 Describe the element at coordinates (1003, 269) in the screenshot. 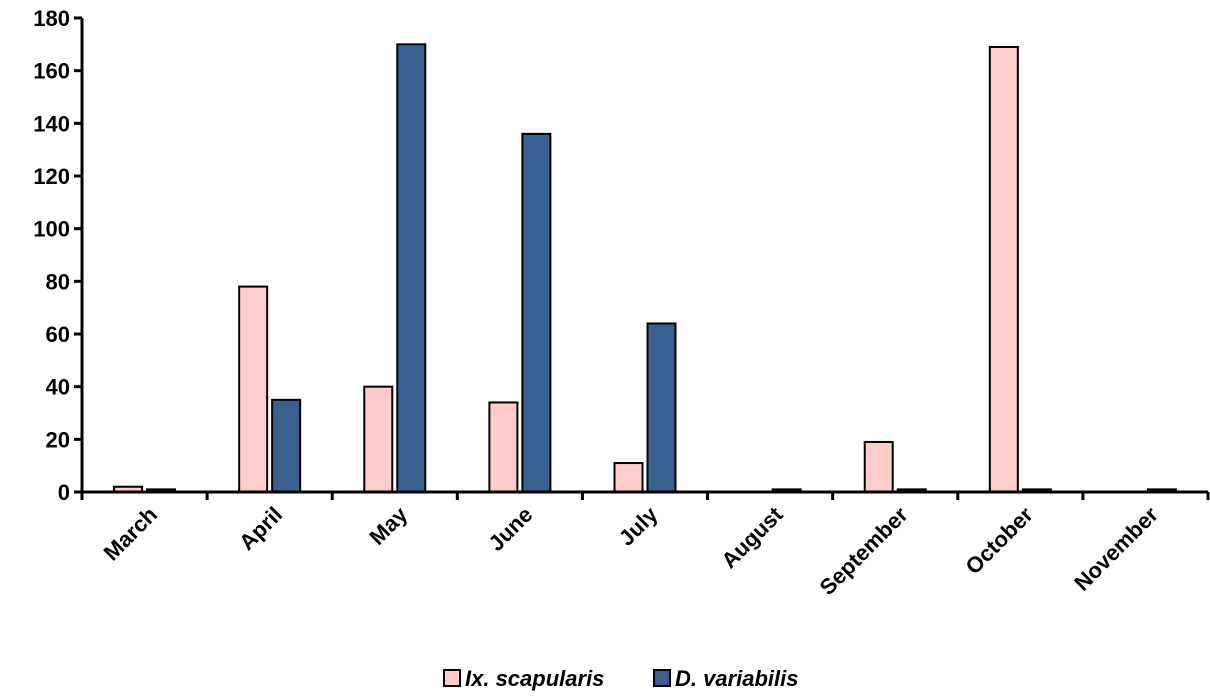

I see `bar-ix-scapularis-october` at that location.